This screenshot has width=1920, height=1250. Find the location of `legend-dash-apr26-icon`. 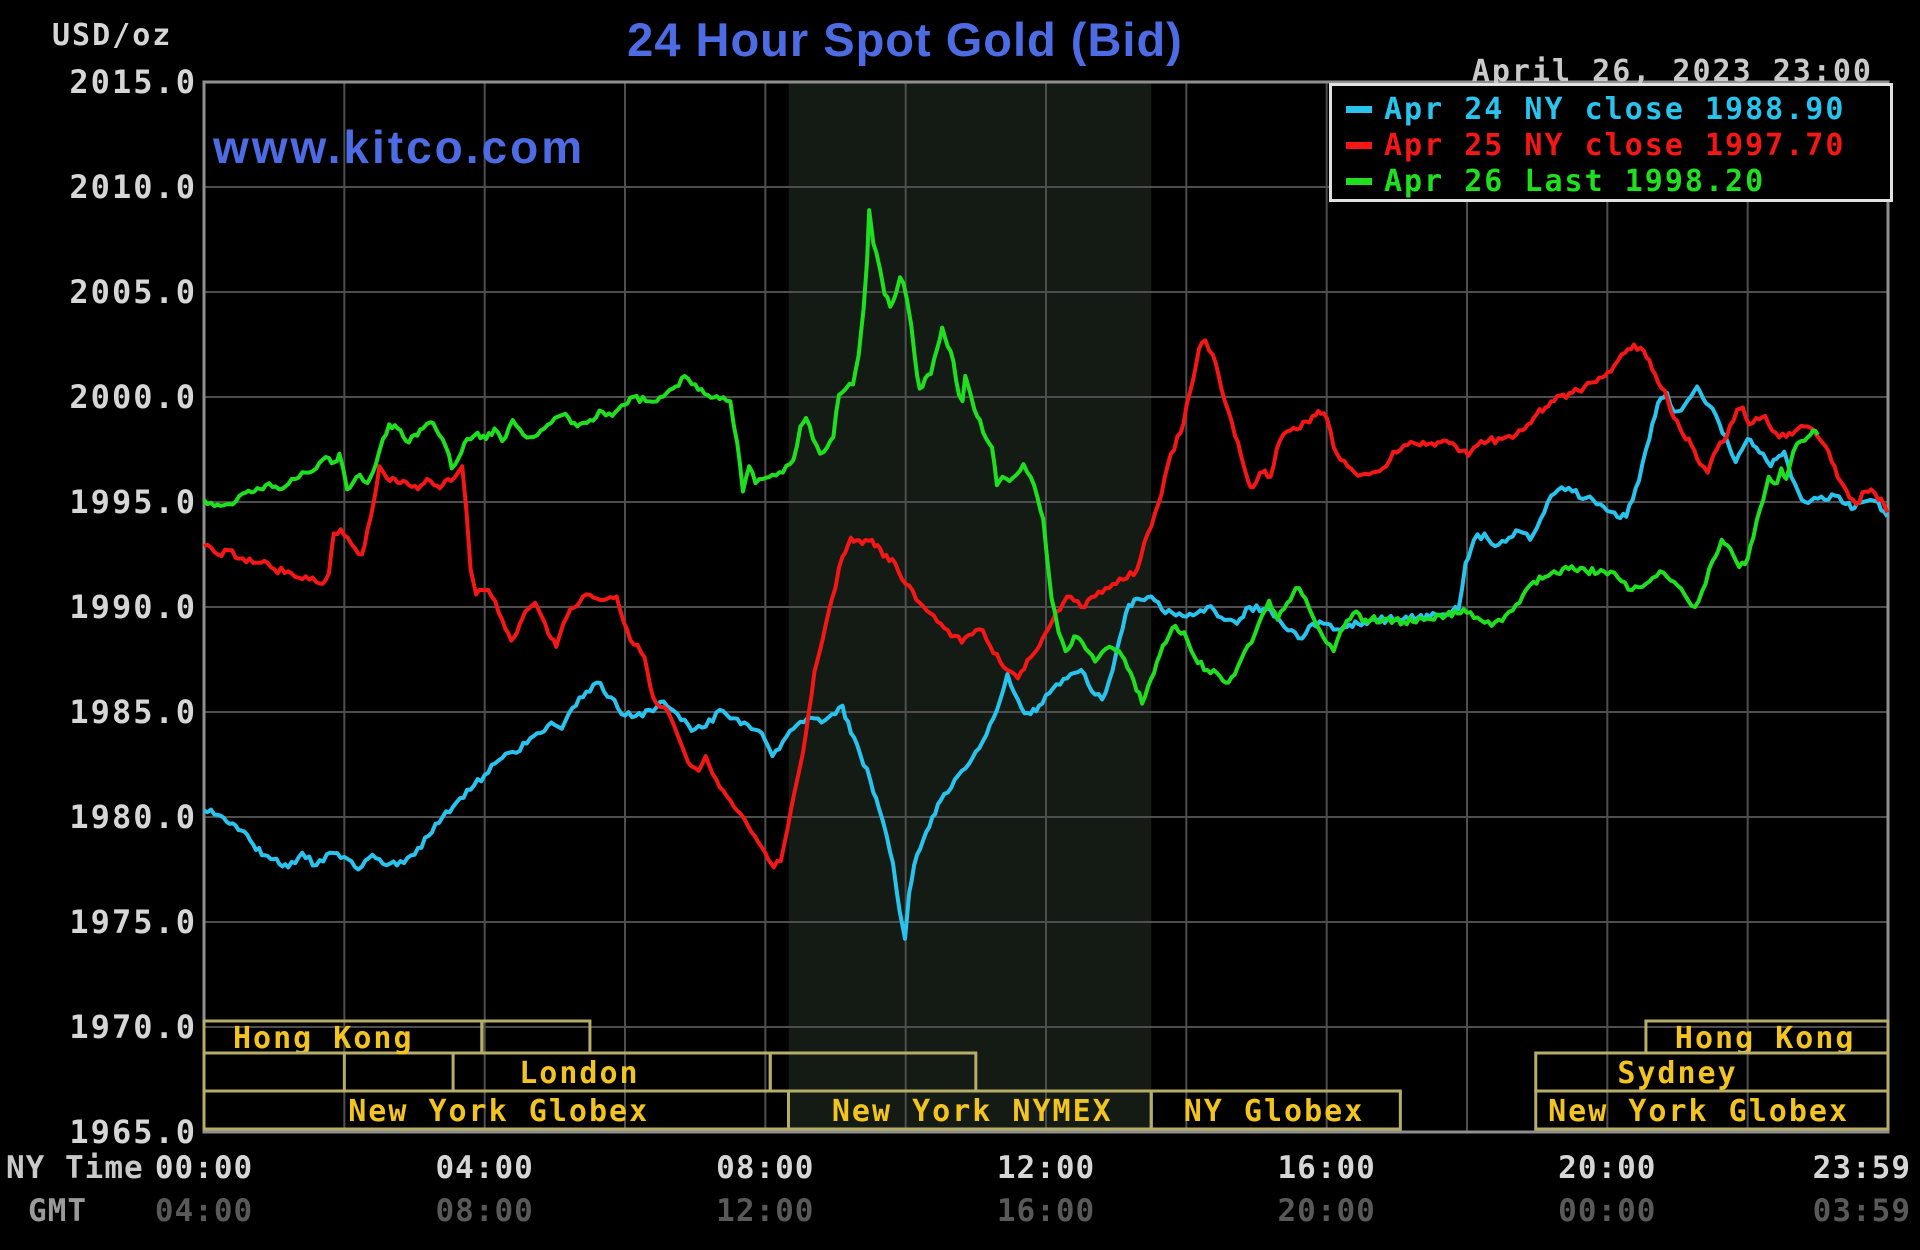

legend-dash-apr26-icon is located at coordinates (1359, 181).